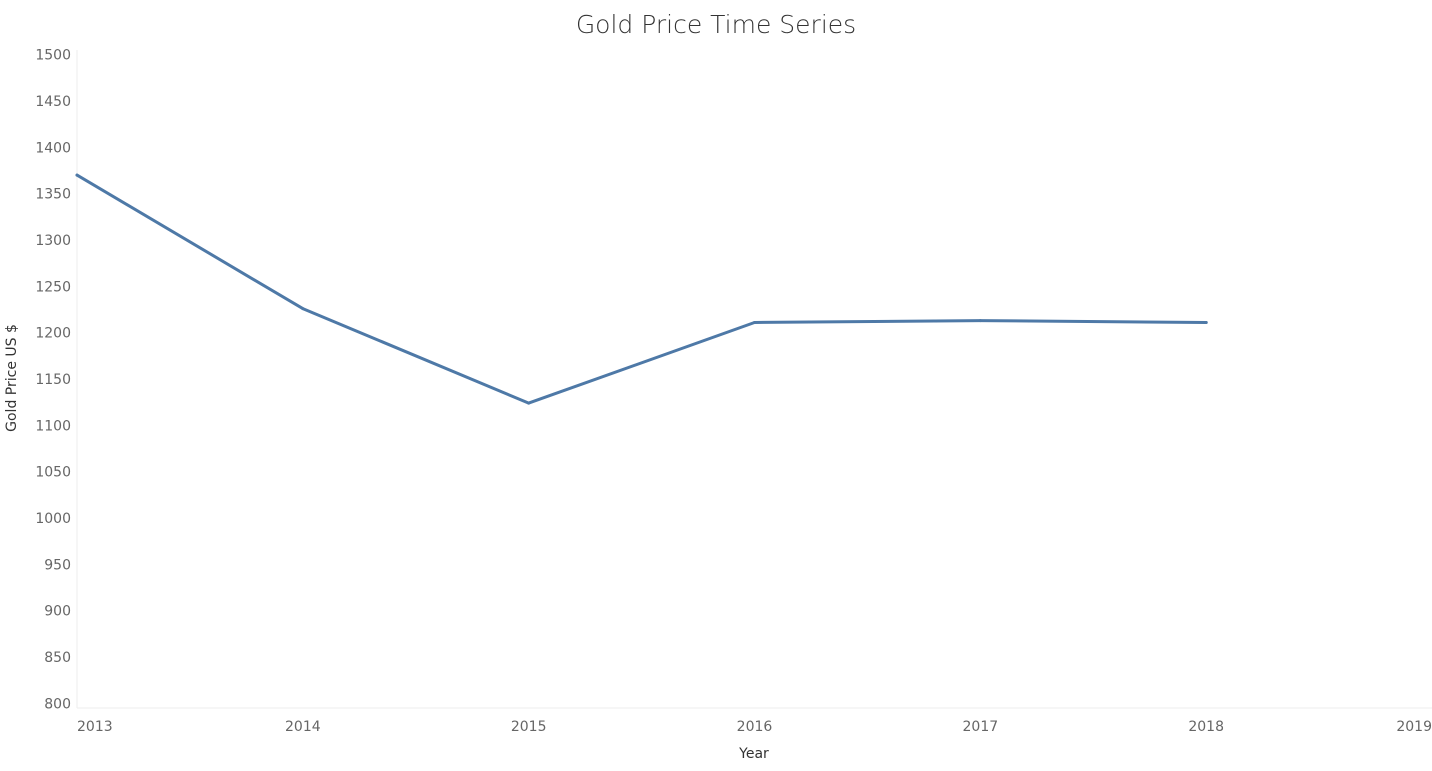  What do you see at coordinates (1414, 727) in the screenshot?
I see `x-tick-label: 2019` at bounding box center [1414, 727].